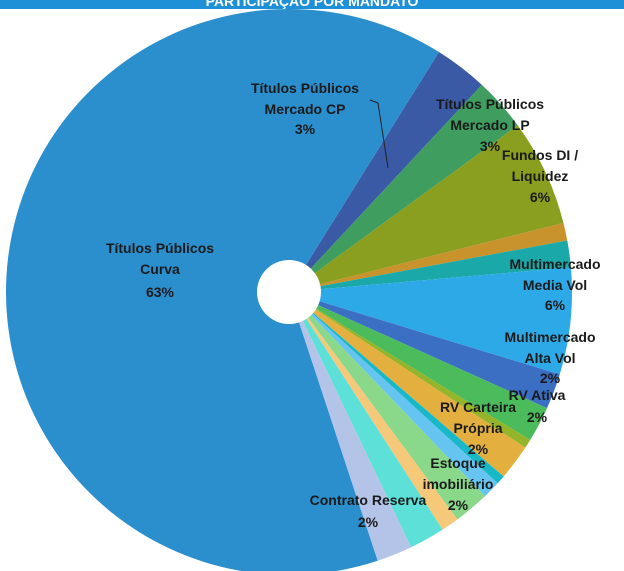 Image resolution: width=624 pixels, height=571 pixels. What do you see at coordinates (289, 292) in the screenshot?
I see `donut-hole` at bounding box center [289, 292].